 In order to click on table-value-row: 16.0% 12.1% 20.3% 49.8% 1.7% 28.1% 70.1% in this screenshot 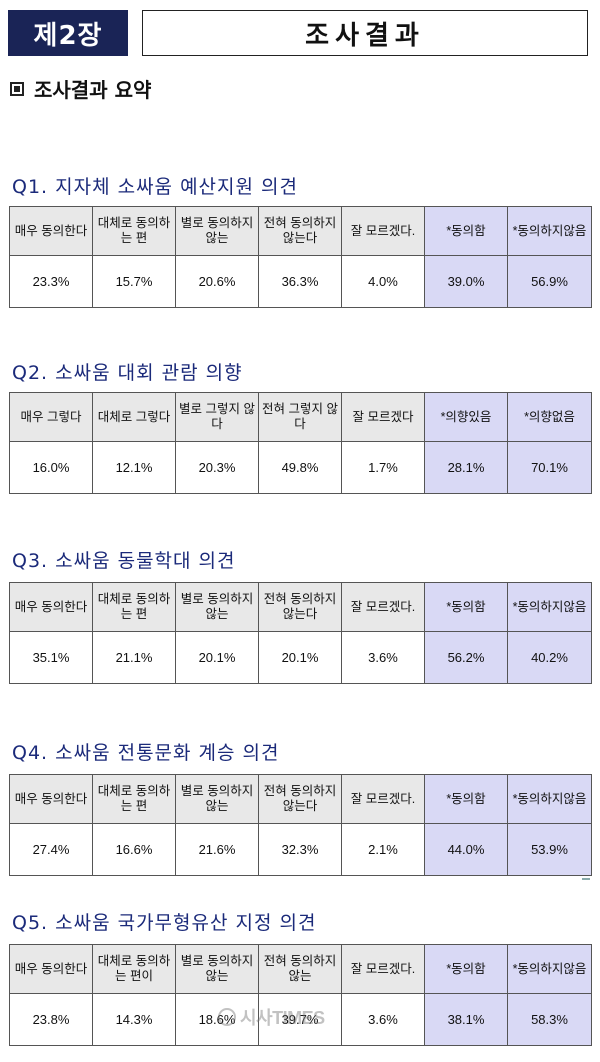, I will do `click(300, 467)`.